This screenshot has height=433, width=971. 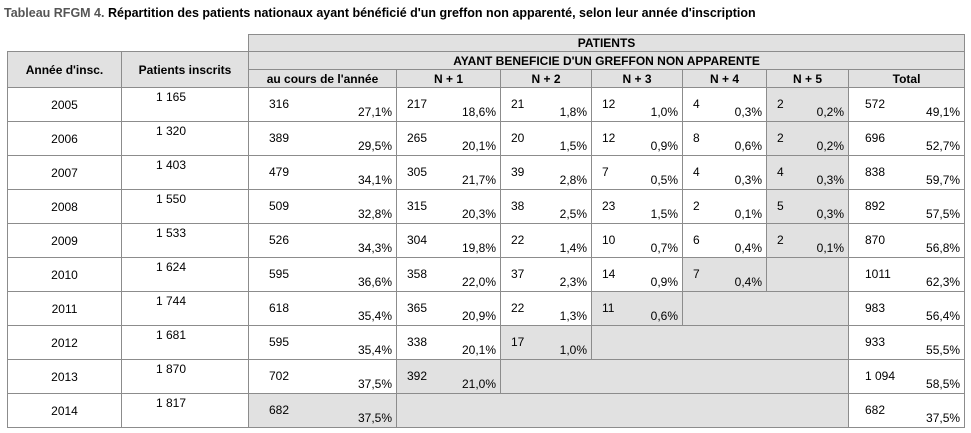 I want to click on header-col-n2: N + 2, so click(x=546, y=78).